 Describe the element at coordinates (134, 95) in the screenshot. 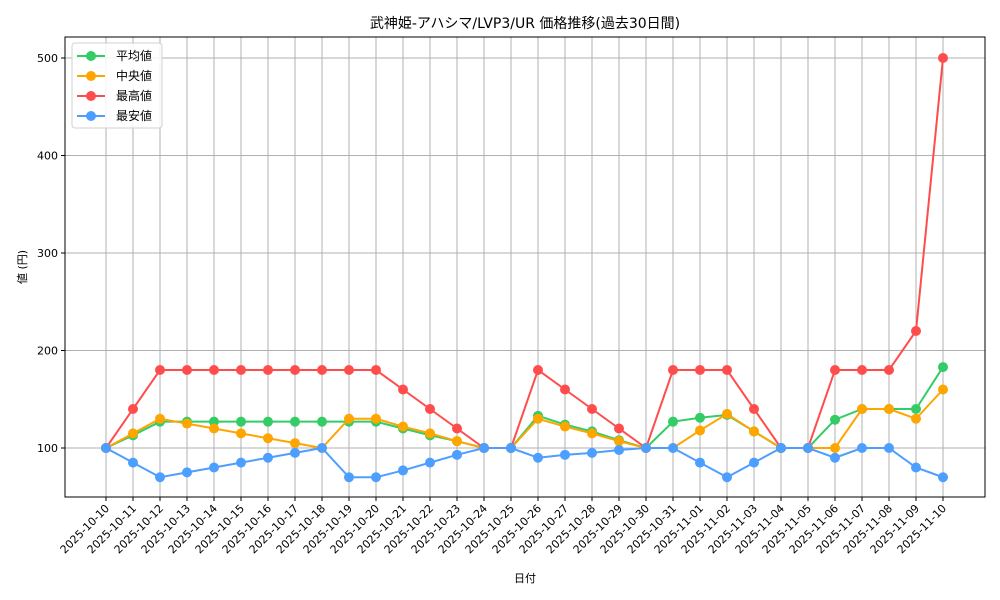

I see `legend-label: 最高値` at that location.